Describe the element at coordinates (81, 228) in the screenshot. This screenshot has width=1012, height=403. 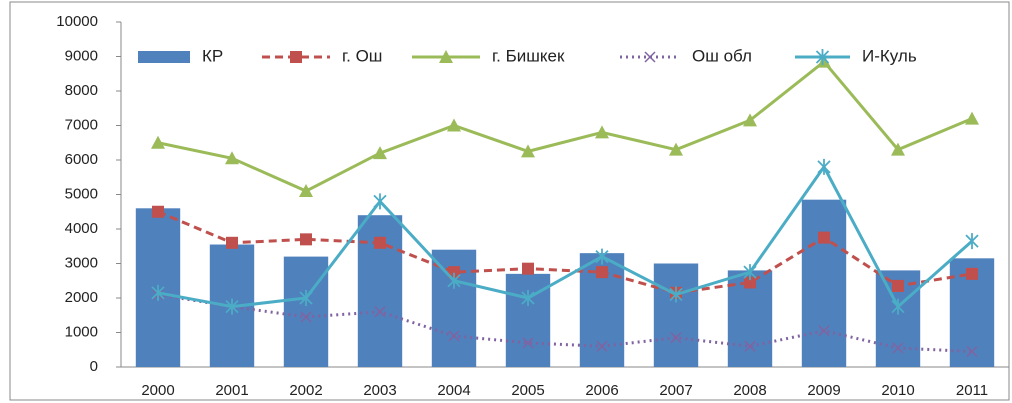
I see `y-tick-label: 4000` at that location.